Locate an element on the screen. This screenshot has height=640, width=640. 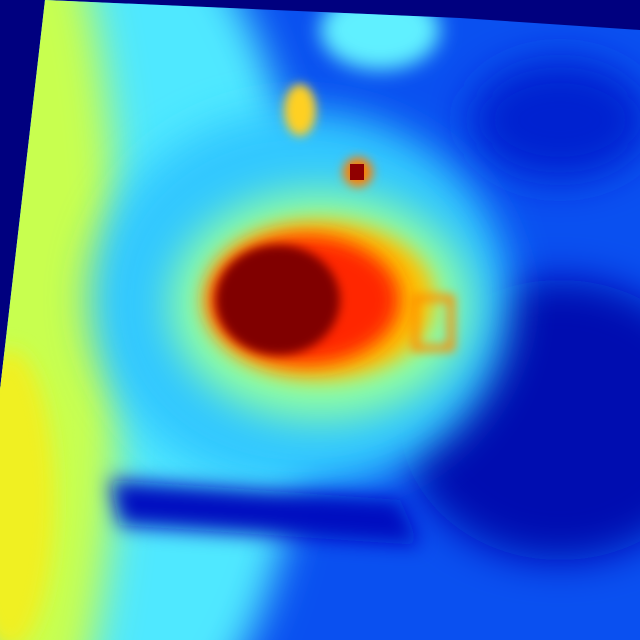
hot-outline is located at coordinates (433, 323).